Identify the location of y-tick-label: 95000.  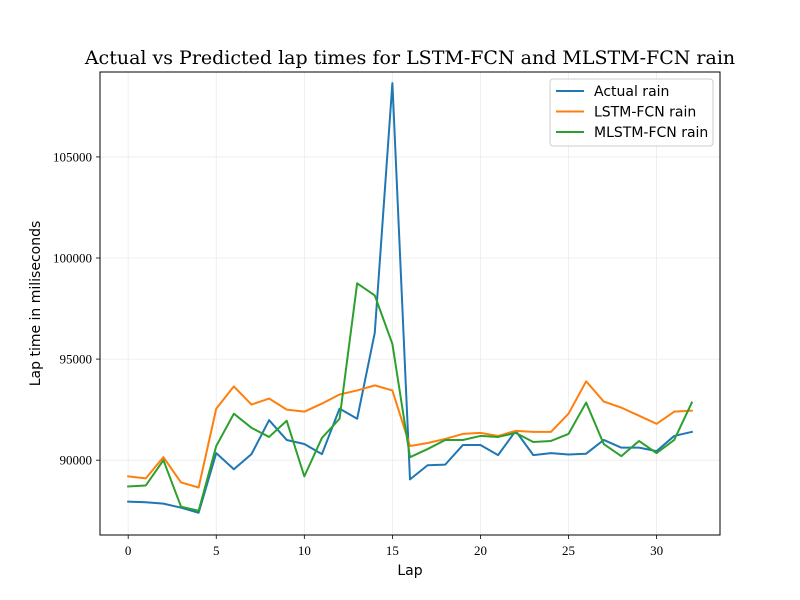
(76, 359).